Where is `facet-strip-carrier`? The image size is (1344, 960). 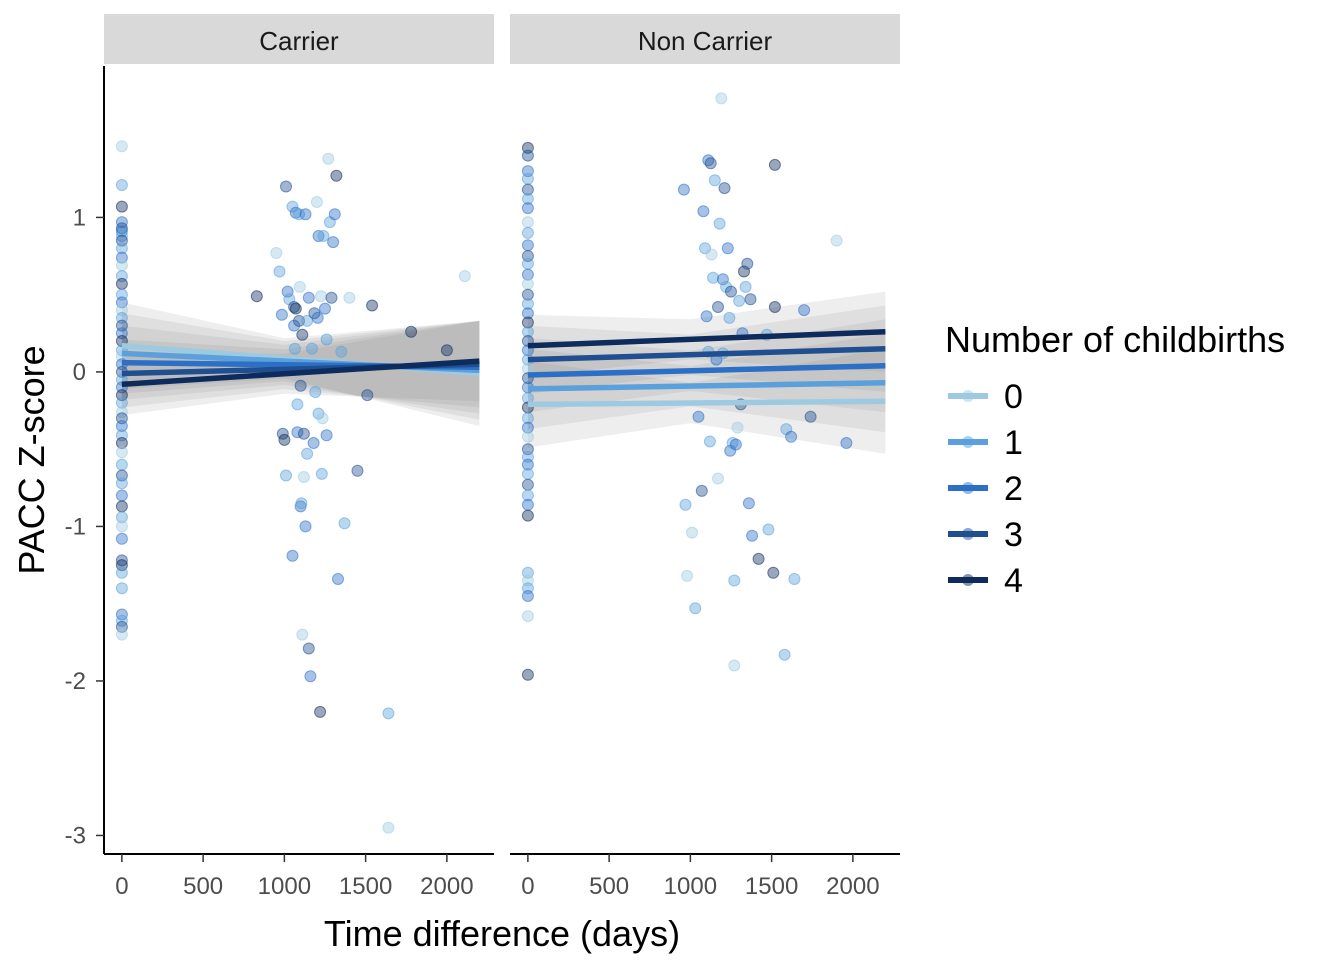 facet-strip-carrier is located at coordinates (299, 39).